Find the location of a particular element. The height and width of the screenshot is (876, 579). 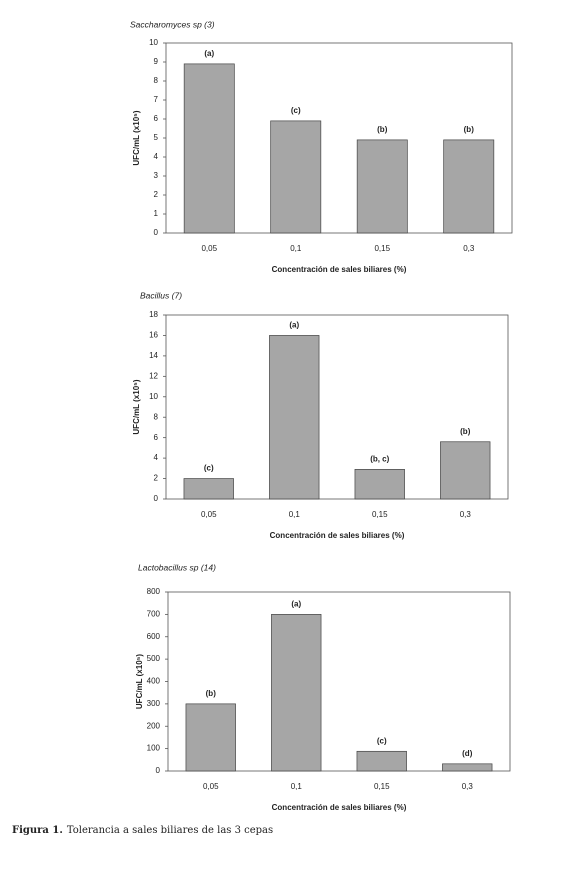

y-tick-label: 9 is located at coordinates (156, 61).